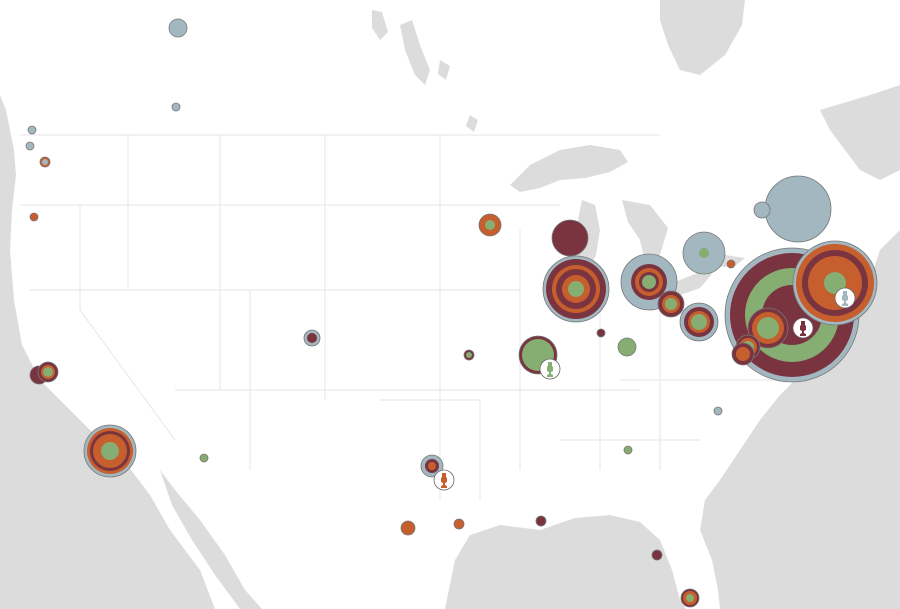  I want to click on ring-cleveland, so click(671, 304).